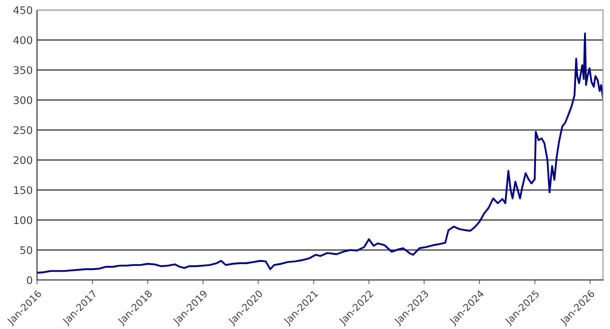  Describe the element at coordinates (23, 130) in the screenshot. I see `y-tick-label: 250` at that location.